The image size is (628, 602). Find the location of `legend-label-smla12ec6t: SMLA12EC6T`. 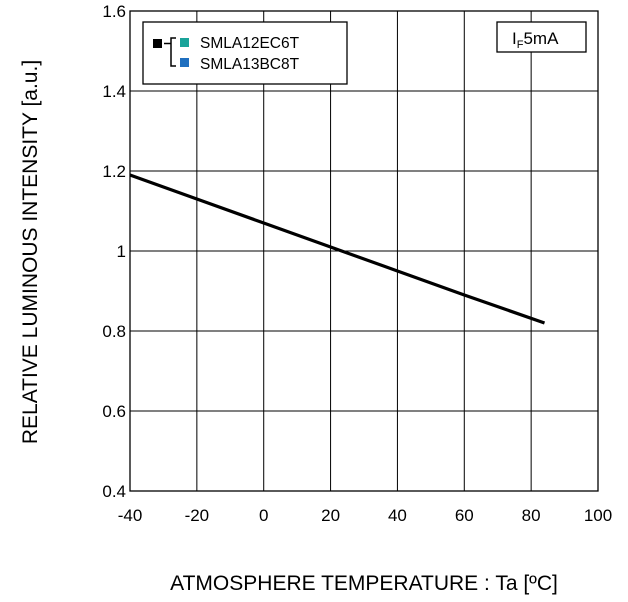

legend-label-smla12ec6t: SMLA12EC6T is located at coordinates (250, 43).